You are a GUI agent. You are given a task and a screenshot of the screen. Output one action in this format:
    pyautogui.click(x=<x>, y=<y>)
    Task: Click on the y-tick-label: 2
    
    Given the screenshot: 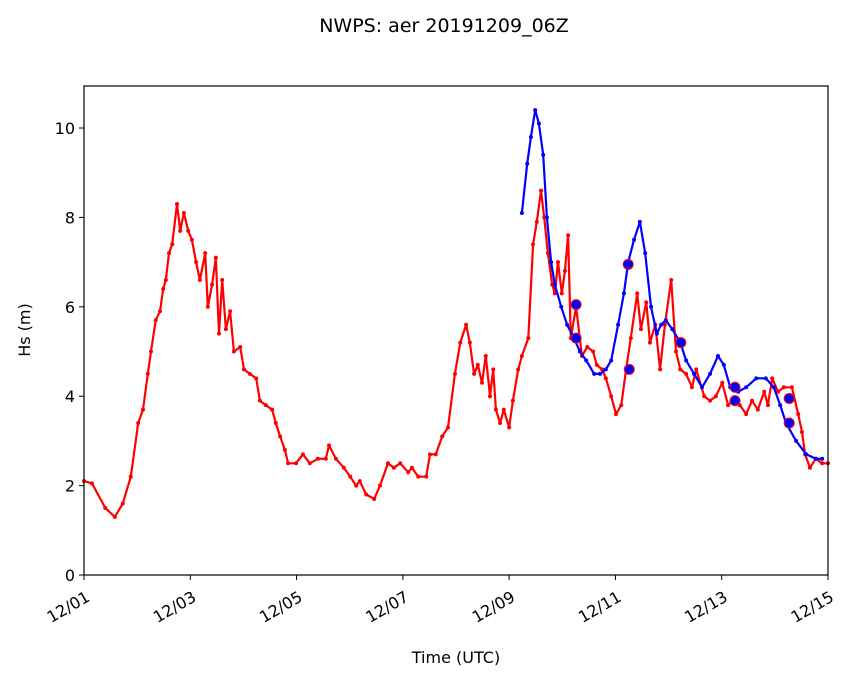 What is the action you would take?
    pyautogui.click(x=70, y=486)
    